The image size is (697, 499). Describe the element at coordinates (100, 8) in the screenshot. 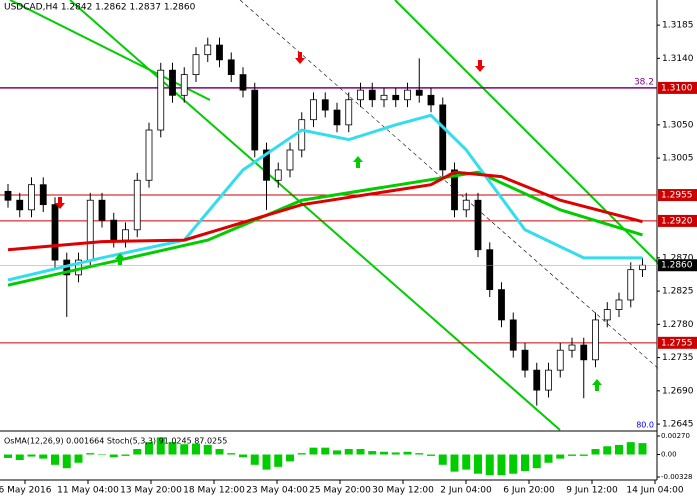

I see `chart-header: USDCAD,H4 1.2842 1.2862 1.2837 1.2860` at that location.